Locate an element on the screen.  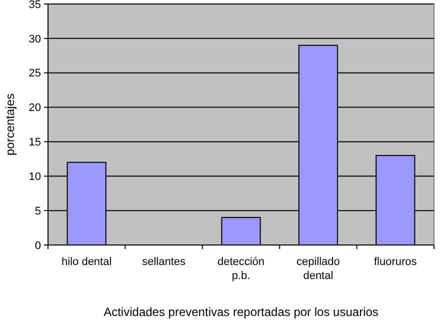
bar is located at coordinates (241, 231).